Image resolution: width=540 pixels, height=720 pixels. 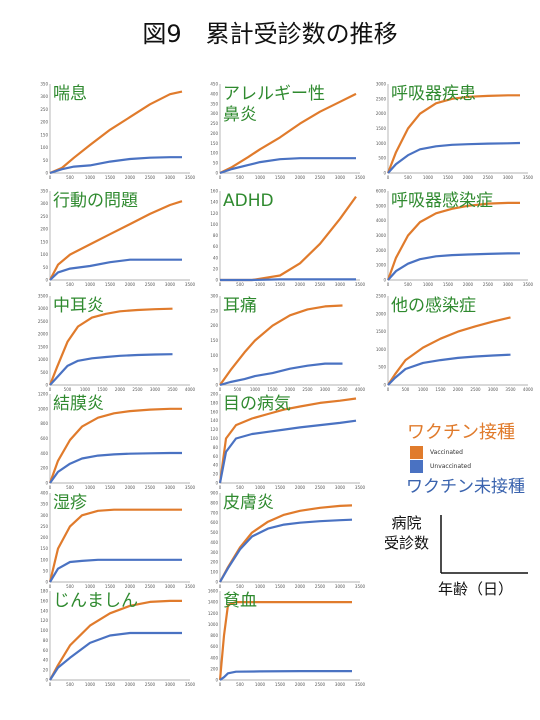 What do you see at coordinates (381, 191) in the screenshot?
I see `y-tick-label: 6000` at bounding box center [381, 191].